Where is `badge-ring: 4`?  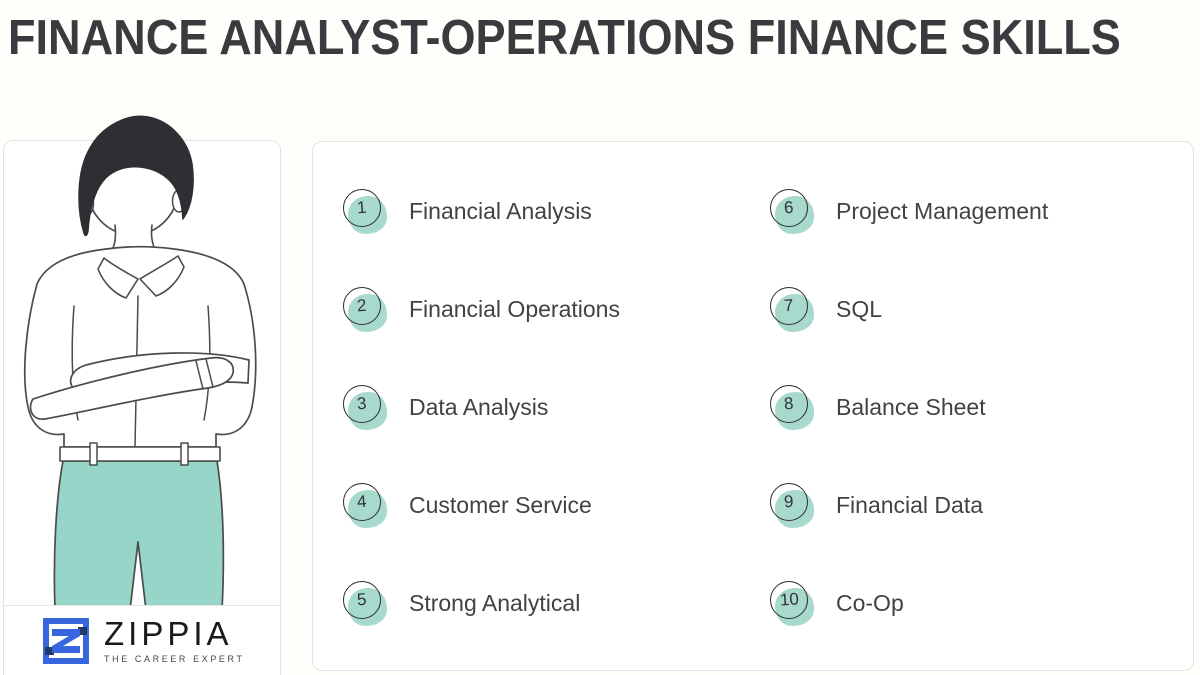
badge-ring: 4 is located at coordinates (362, 502).